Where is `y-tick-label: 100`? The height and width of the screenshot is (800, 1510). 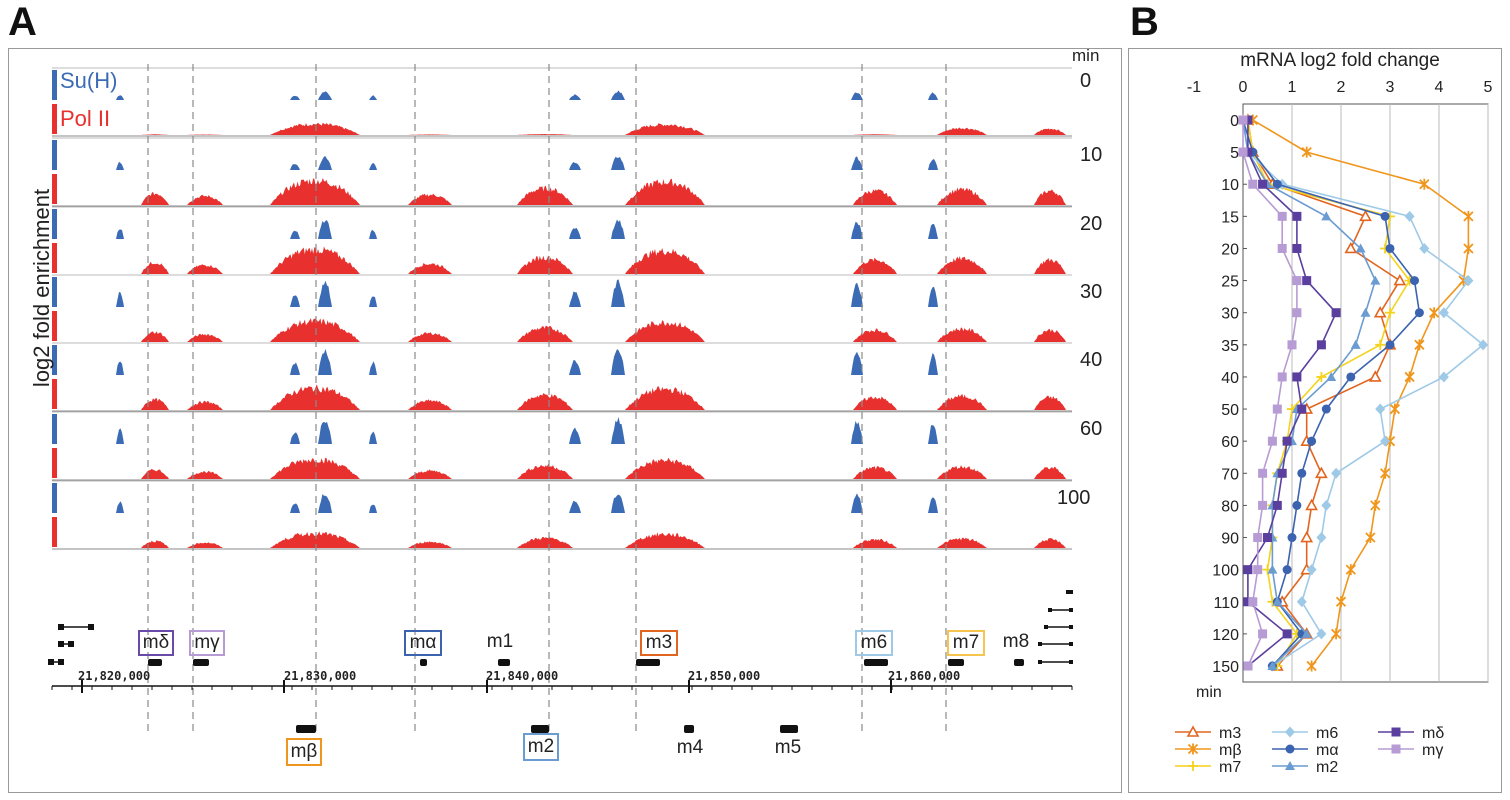
y-tick-label: 100 is located at coordinates (1225, 571).